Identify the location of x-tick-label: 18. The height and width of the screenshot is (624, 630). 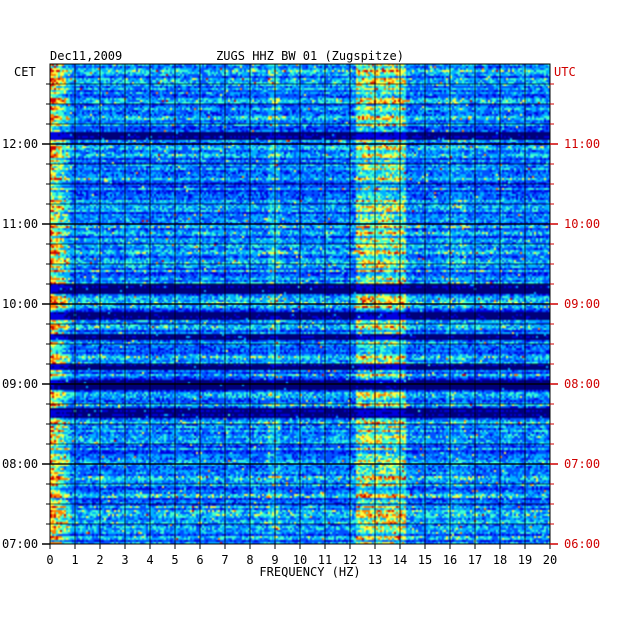
(500, 560).